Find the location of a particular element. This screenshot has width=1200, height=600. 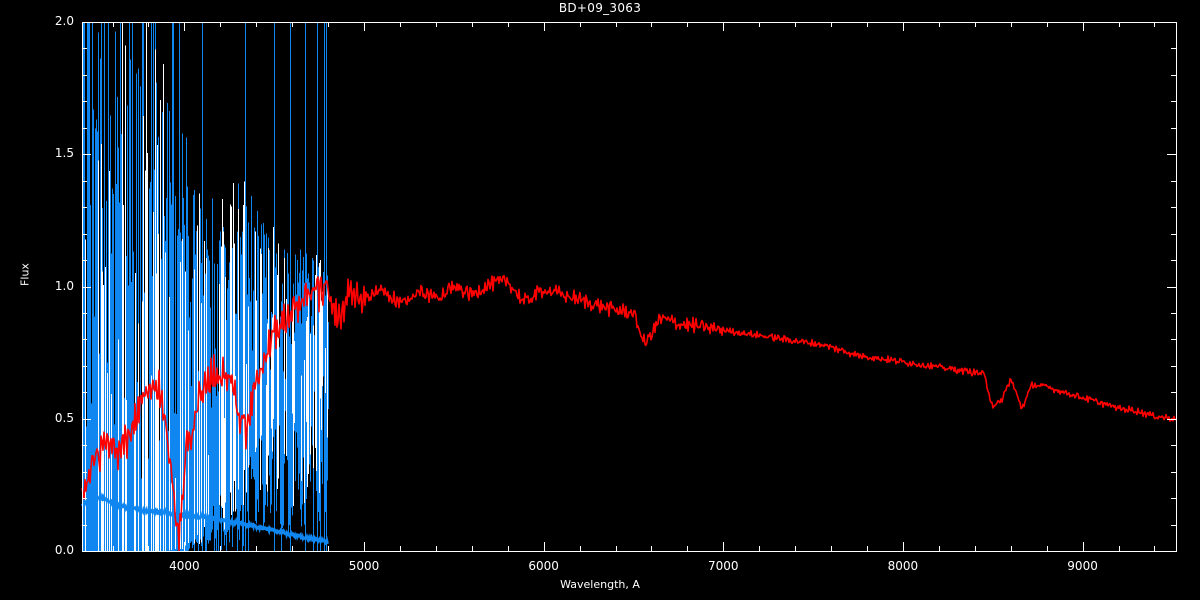

y-tick-label: 0.5 is located at coordinates (64, 417).